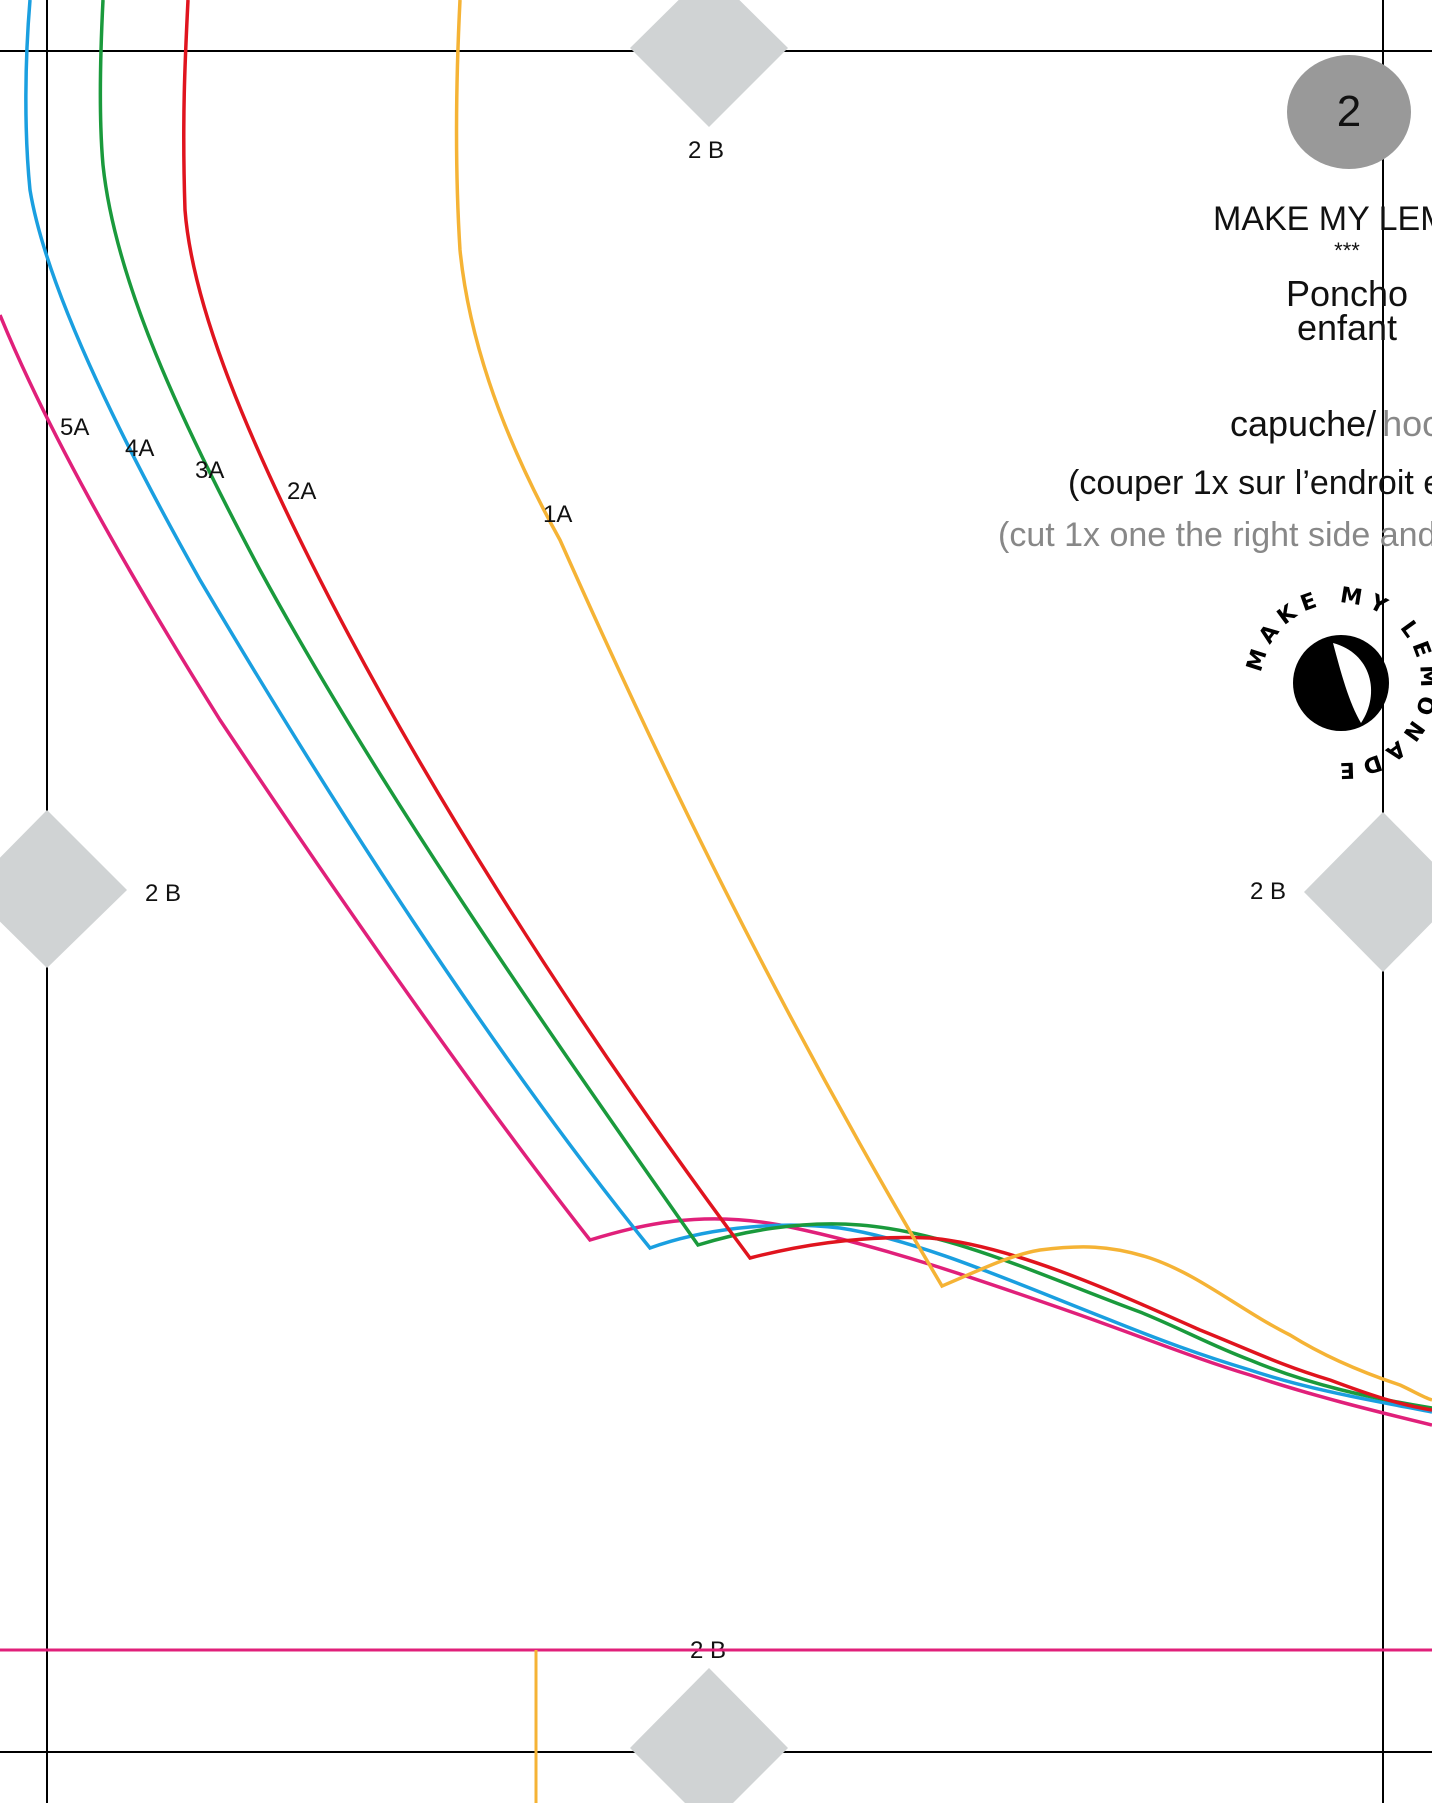  What do you see at coordinates (706, 150) in the screenshot?
I see `marker-top: 2 B` at bounding box center [706, 150].